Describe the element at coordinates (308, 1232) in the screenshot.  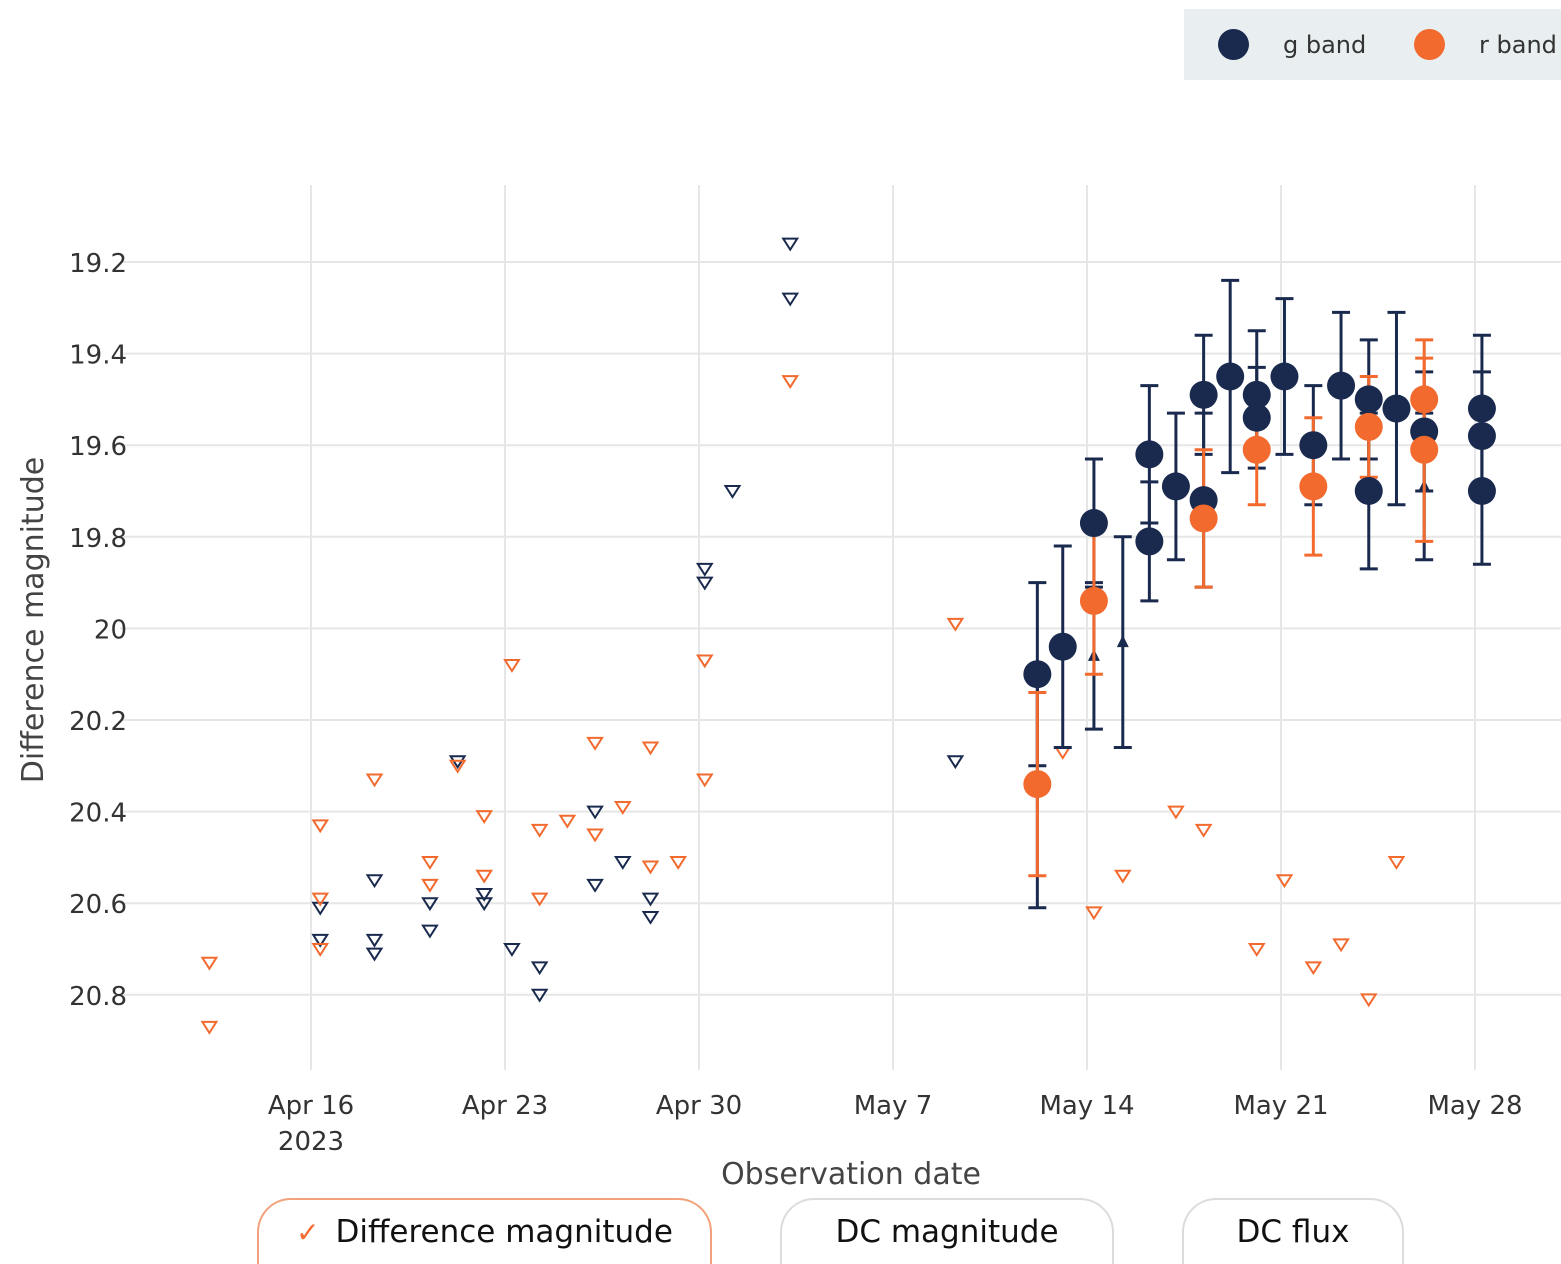
I see `checkmark-icon: ✓` at that location.